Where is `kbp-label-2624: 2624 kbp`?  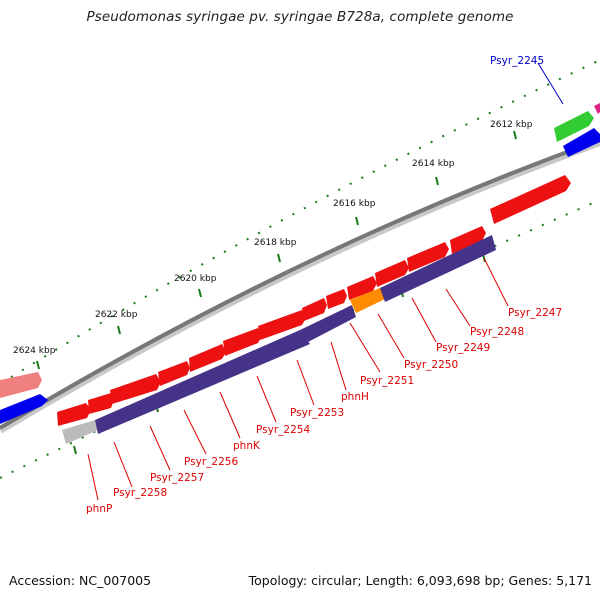
kbp-label-2624: 2624 kbp is located at coordinates (34, 351).